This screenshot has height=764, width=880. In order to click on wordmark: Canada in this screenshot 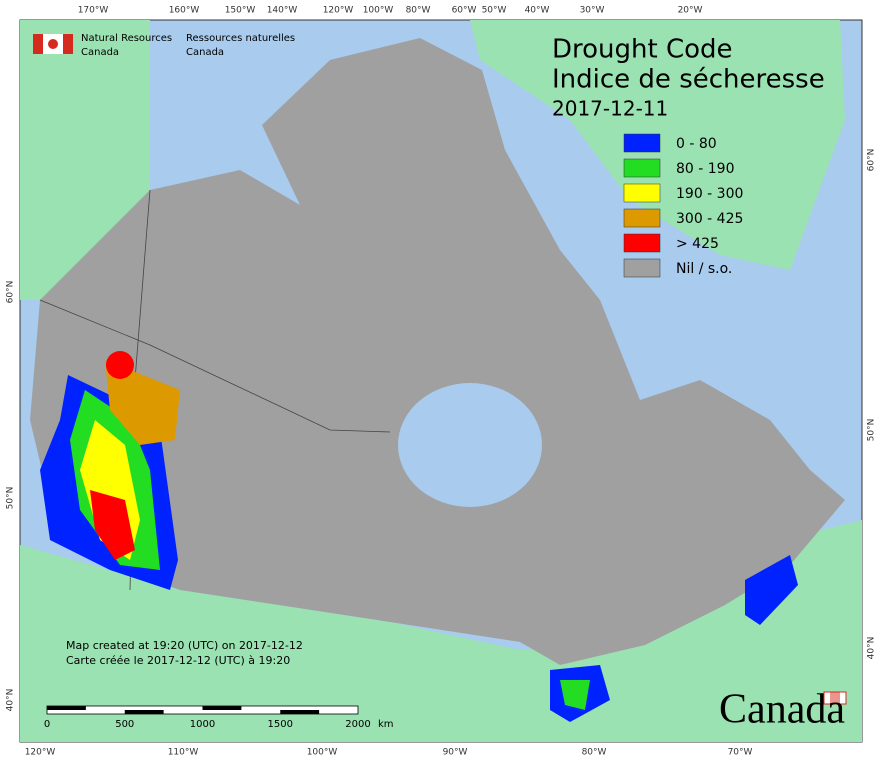, I will do `click(782, 710)`.